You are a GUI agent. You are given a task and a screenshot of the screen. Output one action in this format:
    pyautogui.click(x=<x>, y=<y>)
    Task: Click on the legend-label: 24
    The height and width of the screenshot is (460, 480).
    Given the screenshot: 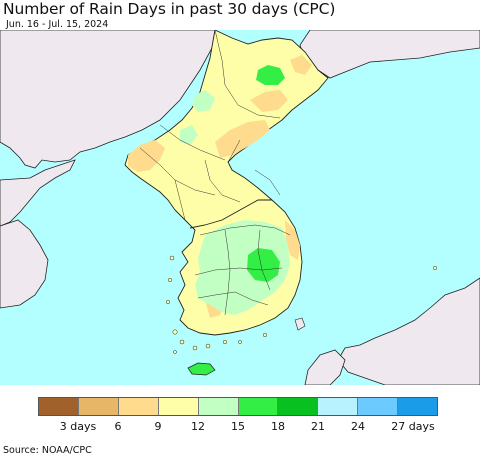 What is the action you would take?
    pyautogui.click(x=358, y=426)
    